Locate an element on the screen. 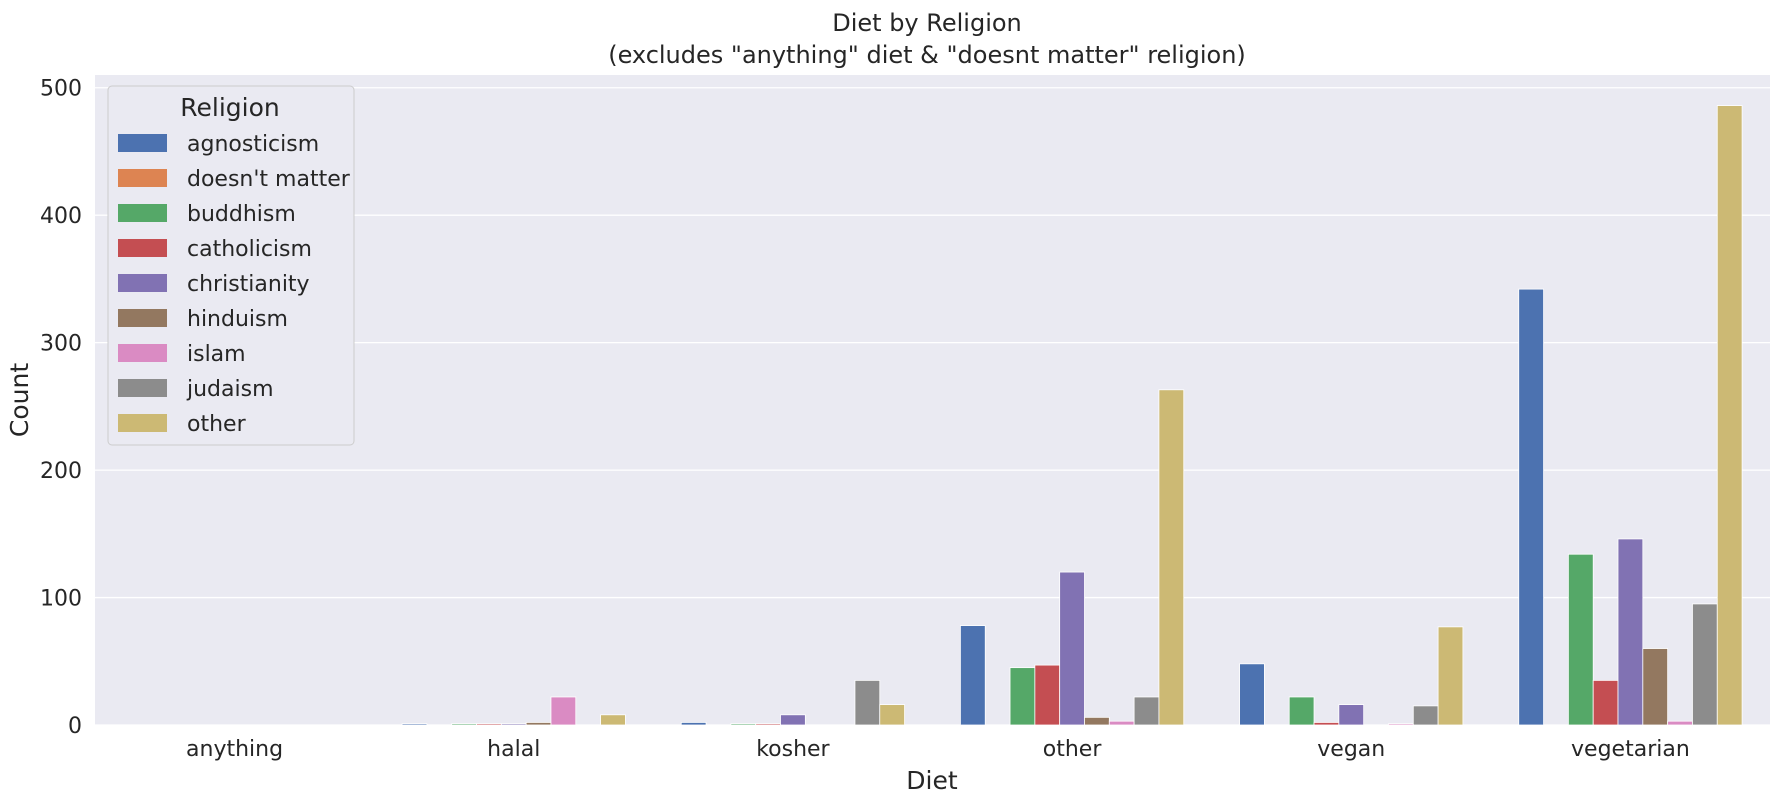 The width and height of the screenshot is (1775, 799). chart-title: Diet by Religion is located at coordinates (927, 23).